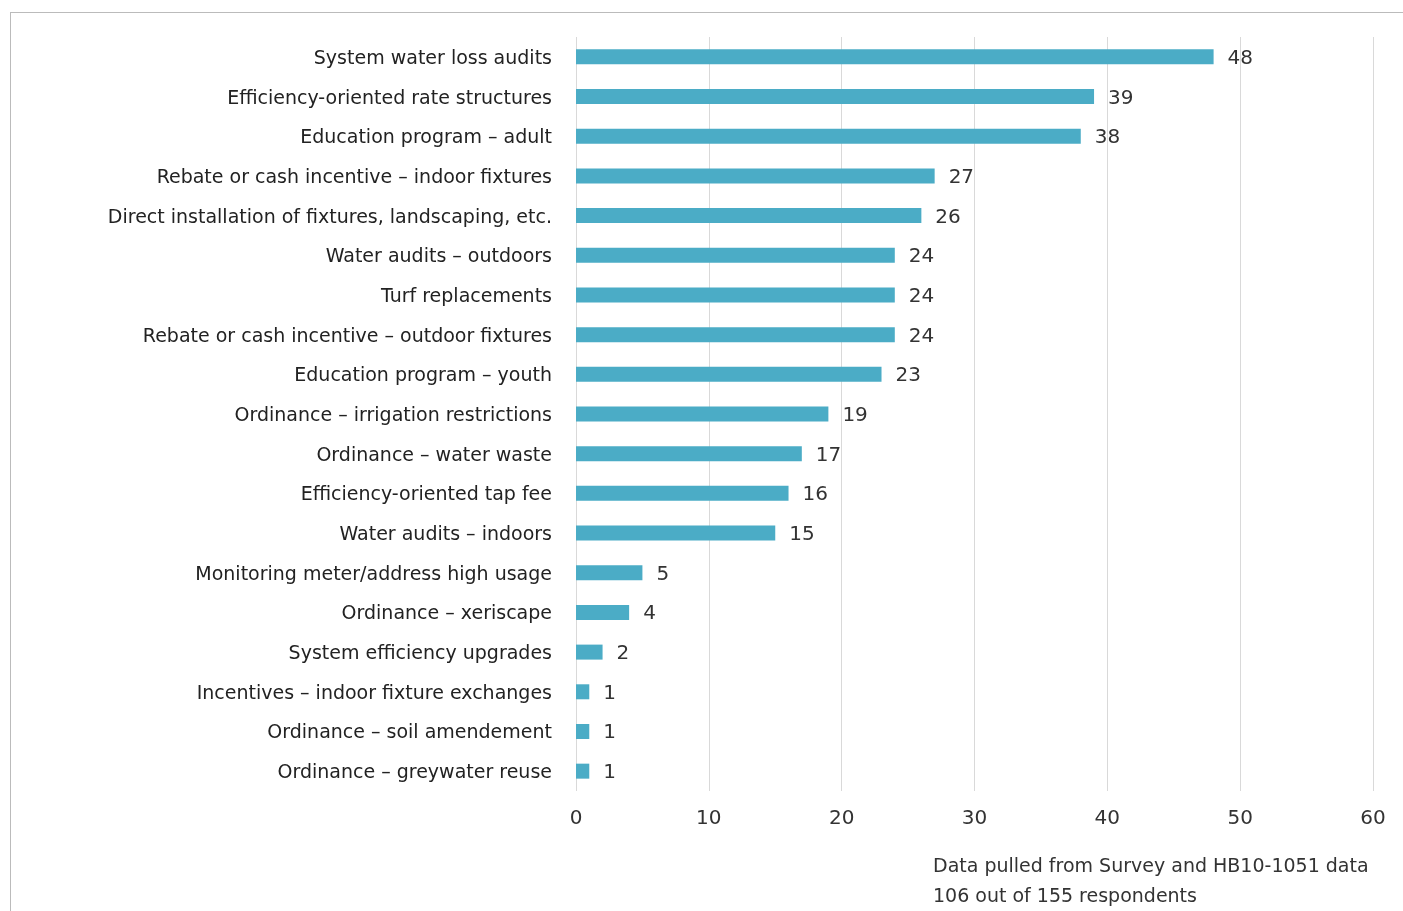 Image resolution: width=1403 pixels, height=911 pixels. I want to click on y-tick-label: Turf replacements, so click(465, 294).